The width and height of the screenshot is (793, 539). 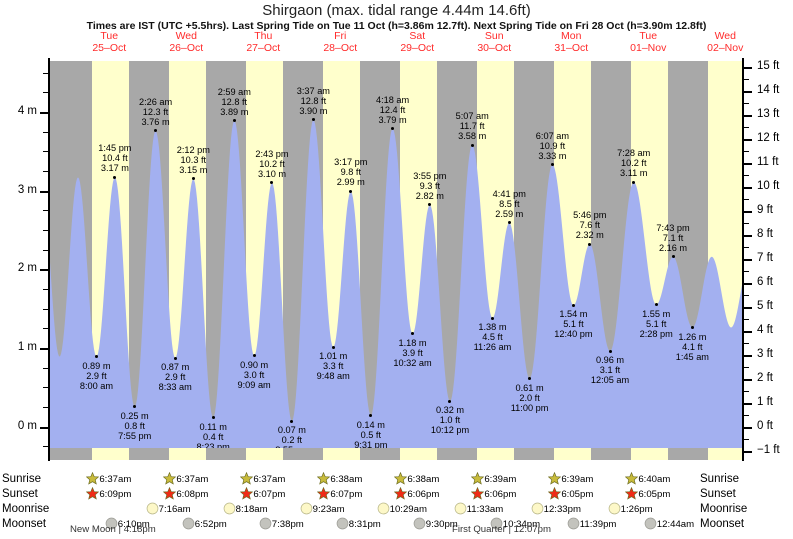 What do you see at coordinates (692, 356) in the screenshot?
I see `tide-time: 1:45 am` at bounding box center [692, 356].